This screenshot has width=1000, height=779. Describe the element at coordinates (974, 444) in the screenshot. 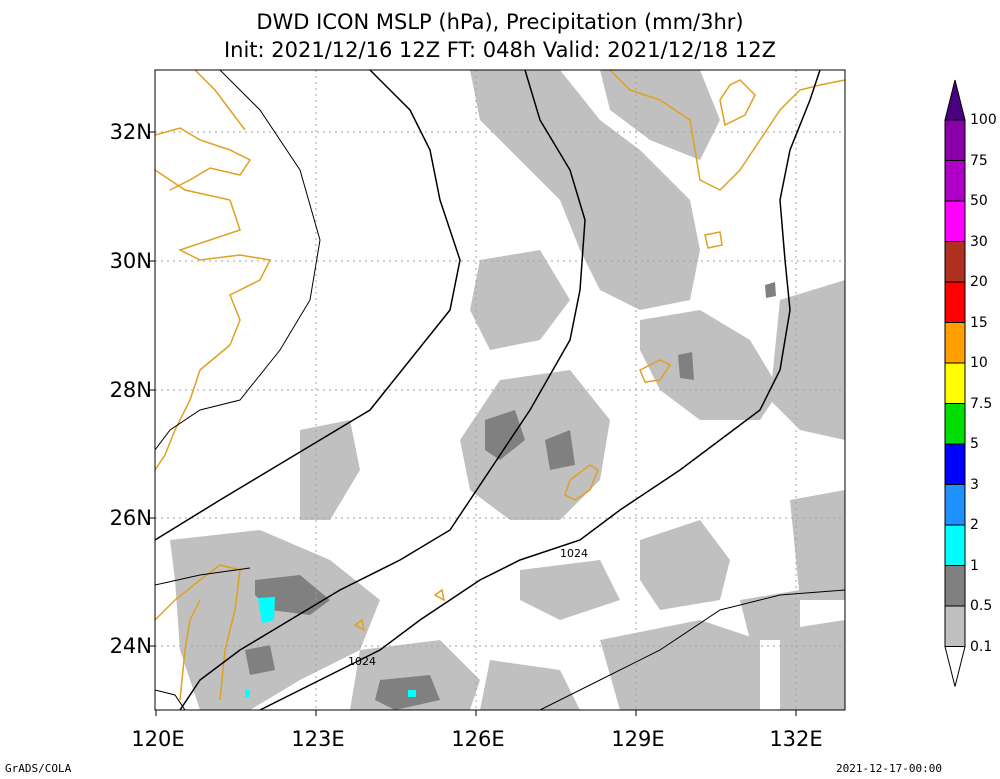

I see `colorbar-level-label: 5` at that location.